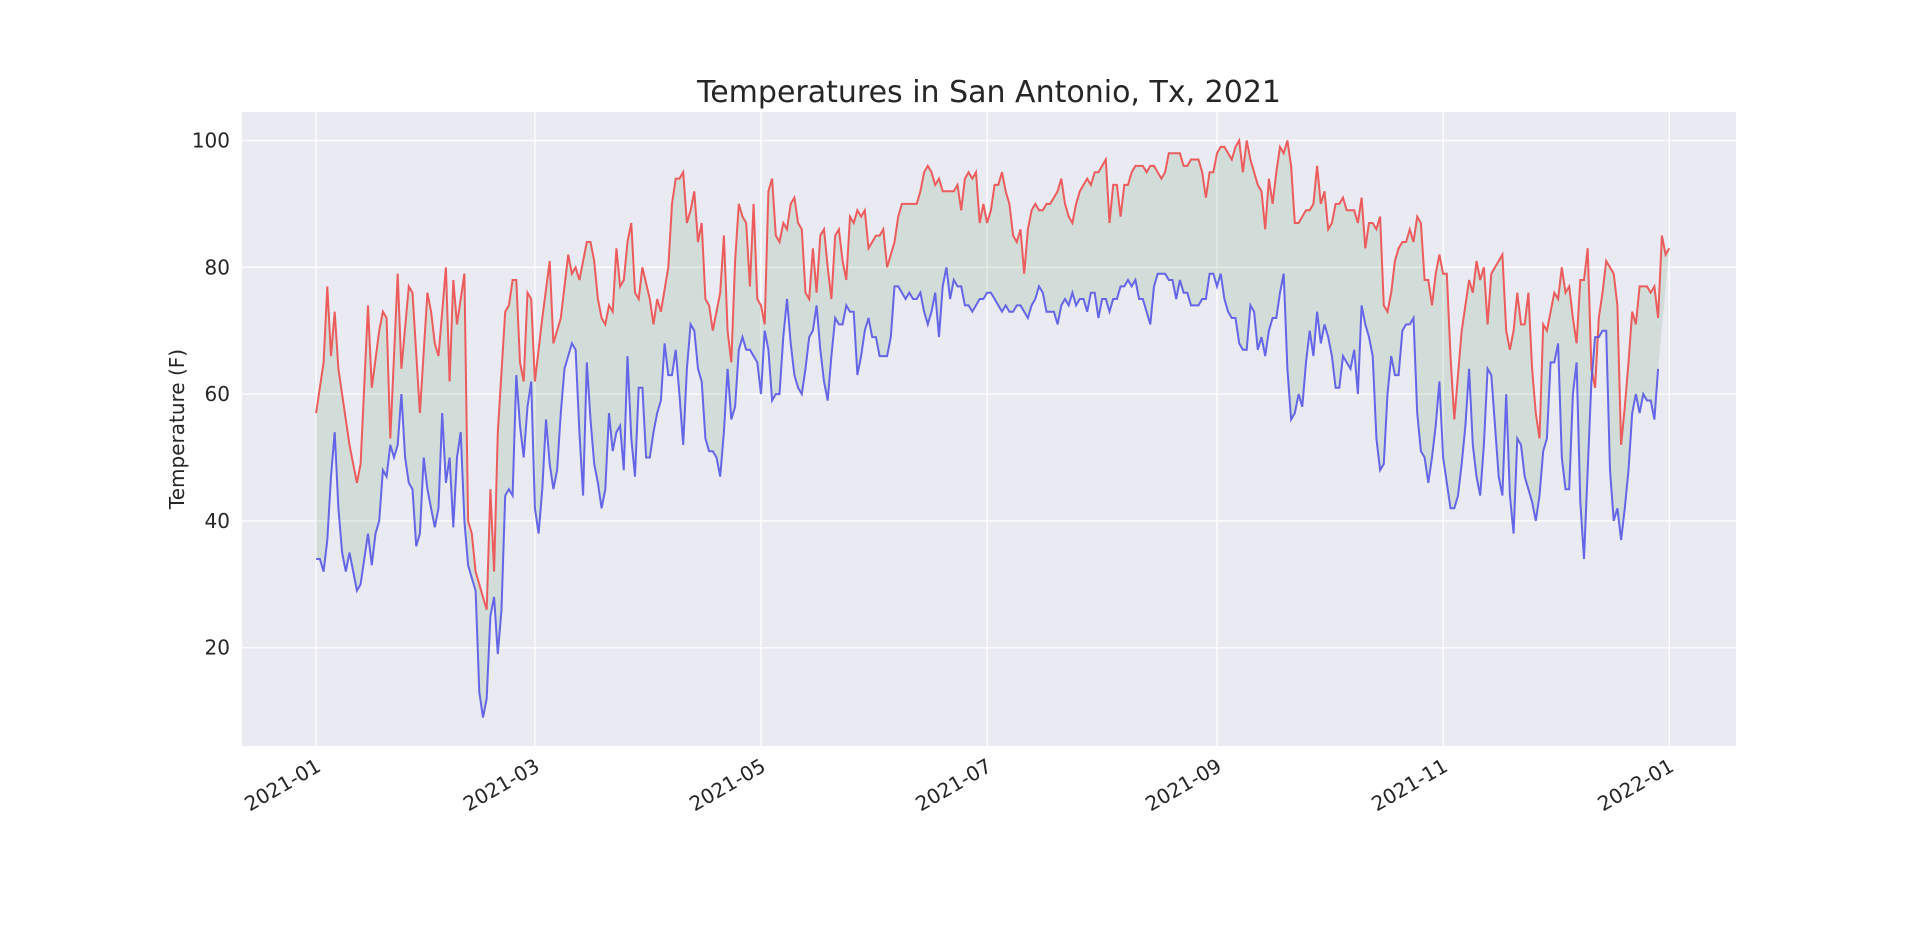 The image size is (1920, 927). I want to click on y-tick-label: 60, so click(217, 394).